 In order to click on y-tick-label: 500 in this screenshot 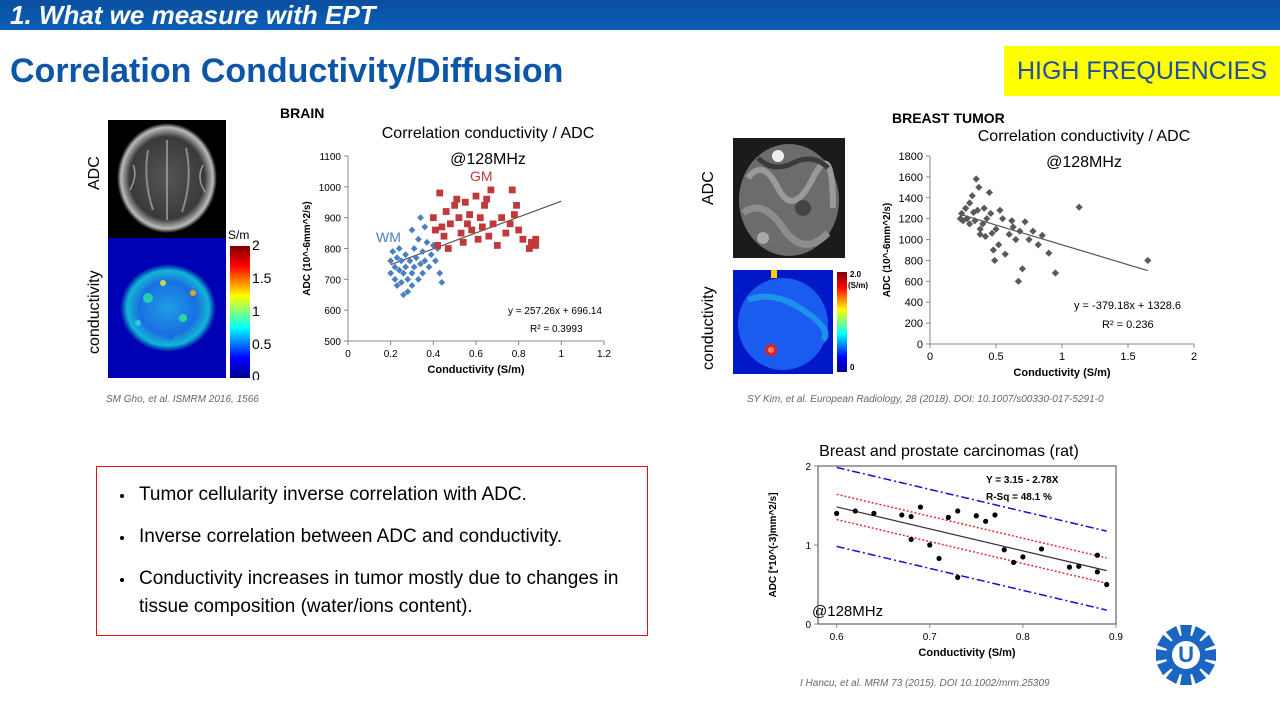, I will do `click(332, 342)`.